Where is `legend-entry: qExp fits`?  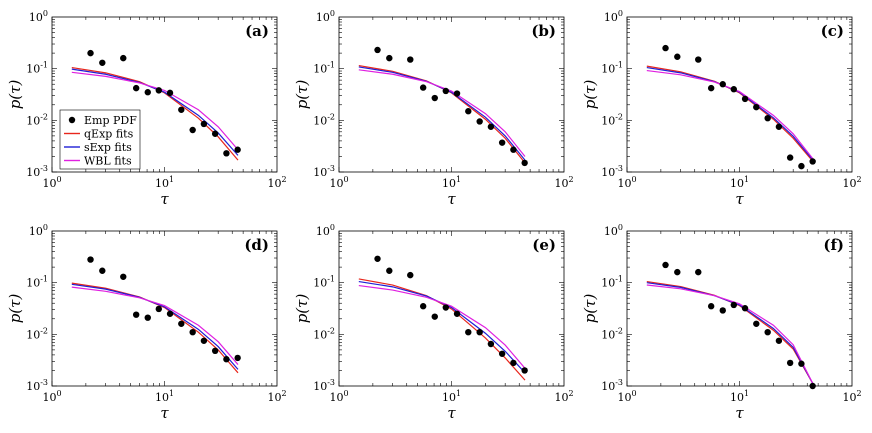 legend-entry: qExp fits is located at coordinates (109, 134).